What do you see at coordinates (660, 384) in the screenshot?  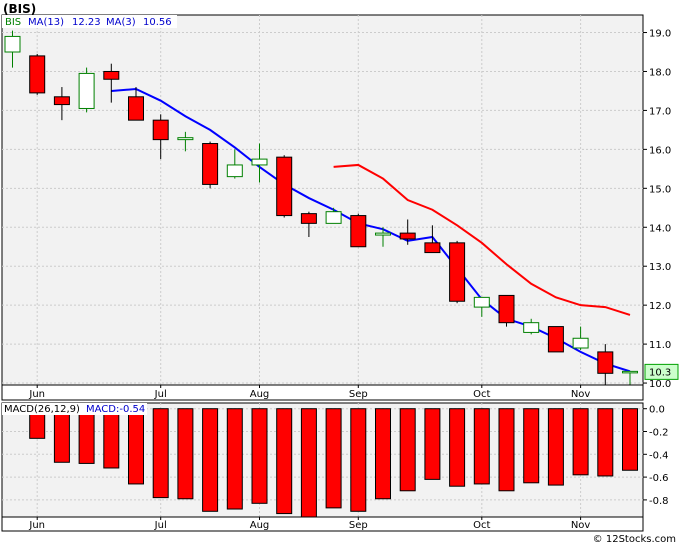 I see `price-y-tick-label: 10.0` at bounding box center [660, 384].